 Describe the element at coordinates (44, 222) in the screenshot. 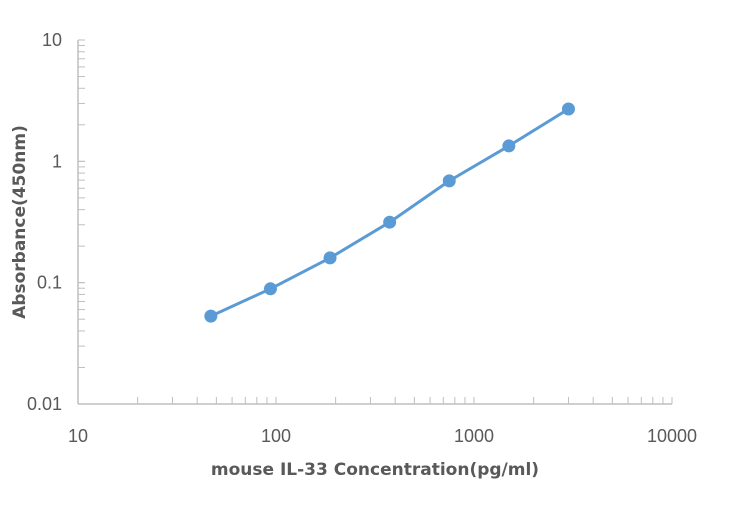

I see `y-tick-labels: 10 1 0.1 0.01` at that location.